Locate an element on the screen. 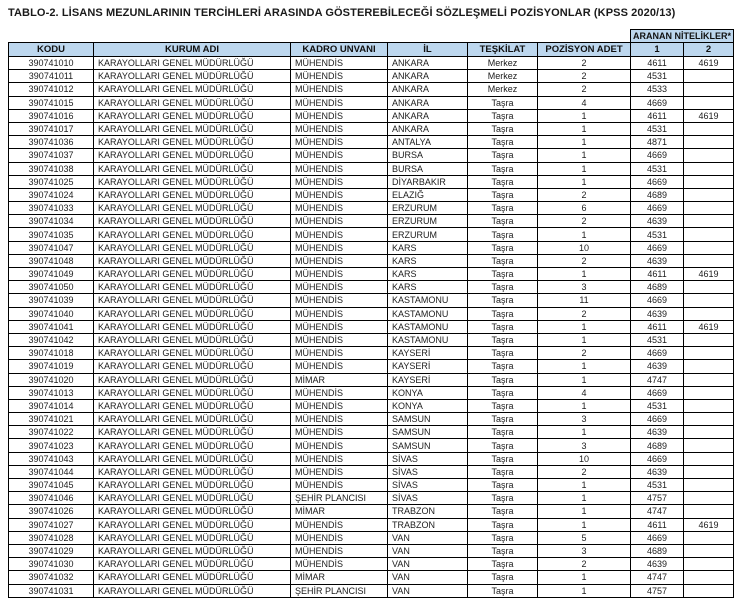 This screenshot has height=613, width=735. cell-il: SİVAS is located at coordinates (427, 472).